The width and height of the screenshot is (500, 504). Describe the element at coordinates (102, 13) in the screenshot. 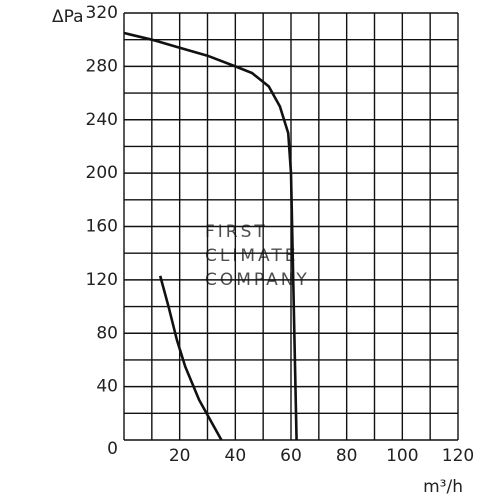

I see `y-tick-label: 320` at that location.